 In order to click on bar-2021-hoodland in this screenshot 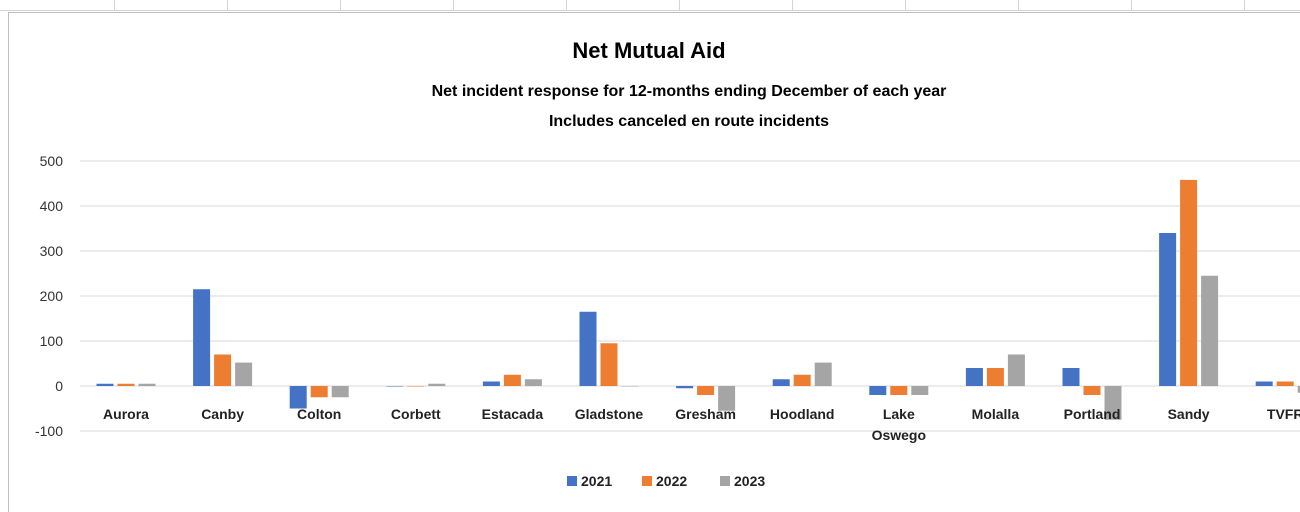, I will do `click(781, 382)`.